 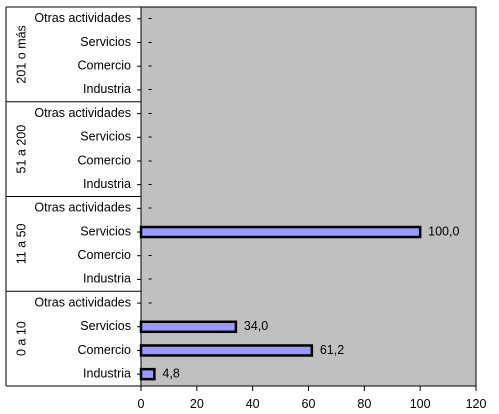 I want to click on group-label: 51 a 200, so click(x=21, y=149).